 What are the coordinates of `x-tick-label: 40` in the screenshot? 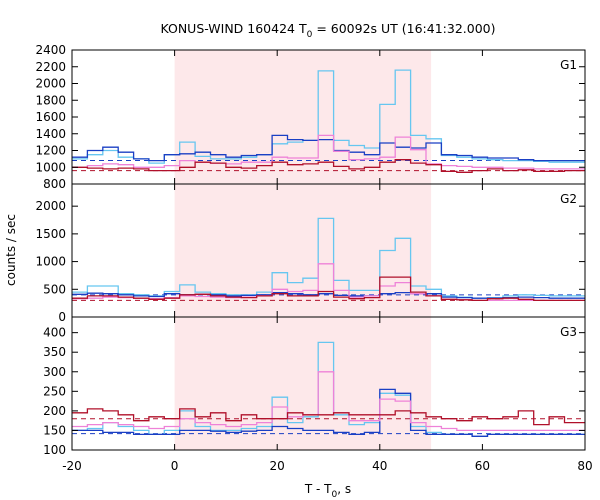 It's located at (379, 466).